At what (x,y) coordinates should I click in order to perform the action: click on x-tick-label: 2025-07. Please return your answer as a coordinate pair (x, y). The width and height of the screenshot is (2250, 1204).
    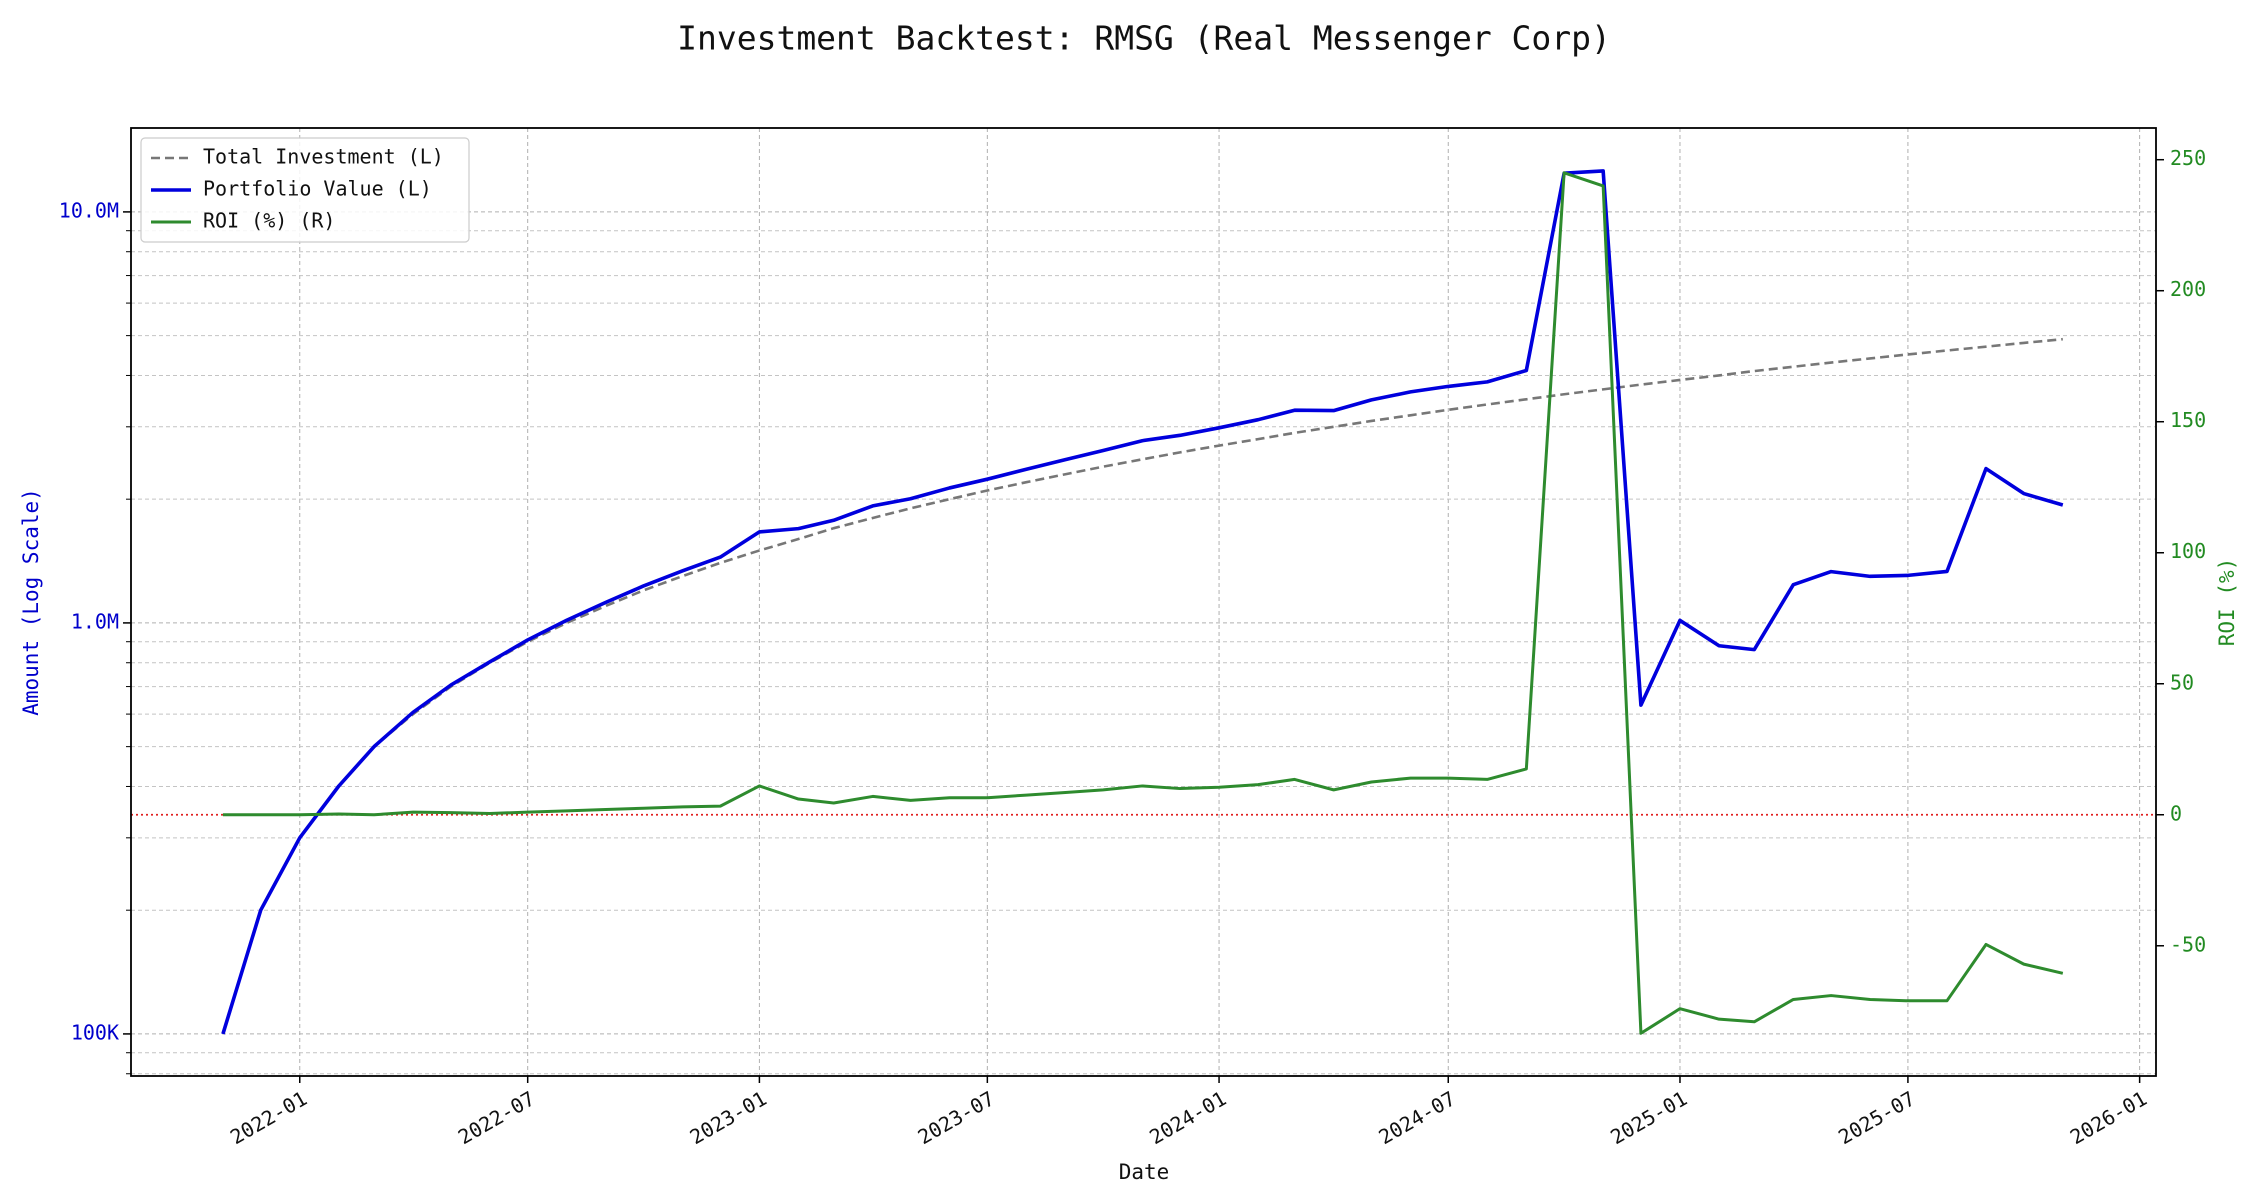
    Looking at the image, I should click on (1876, 1117).